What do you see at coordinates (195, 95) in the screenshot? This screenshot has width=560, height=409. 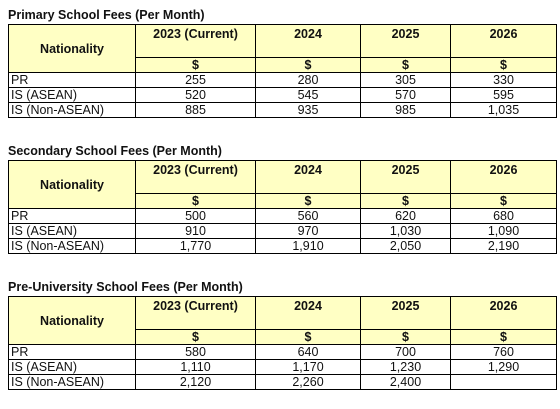 I see `fee-cell: 520` at bounding box center [195, 95].